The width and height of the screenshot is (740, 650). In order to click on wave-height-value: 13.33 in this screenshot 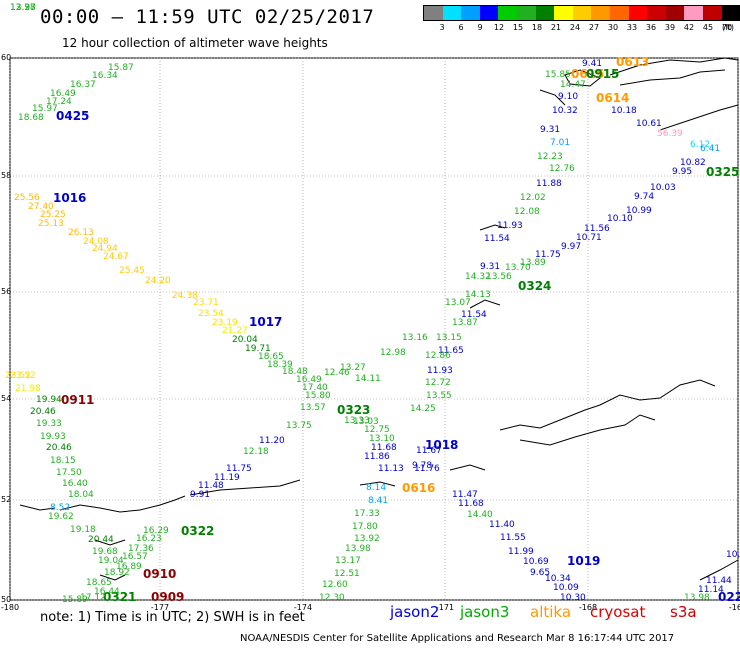, I will do `click(357, 421)`.